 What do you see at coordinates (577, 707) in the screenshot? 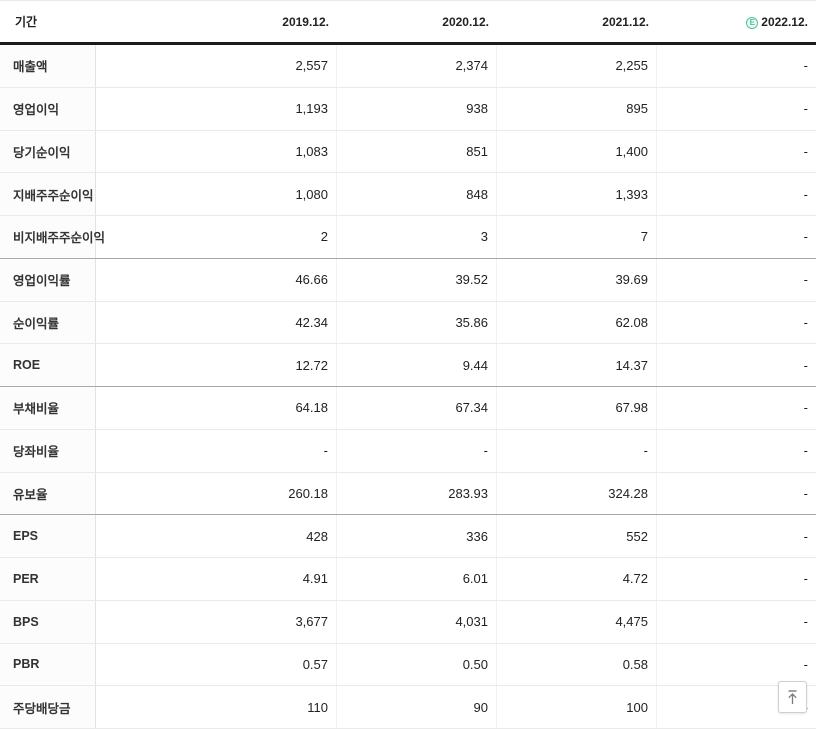
I see `row-value: 100` at bounding box center [577, 707].